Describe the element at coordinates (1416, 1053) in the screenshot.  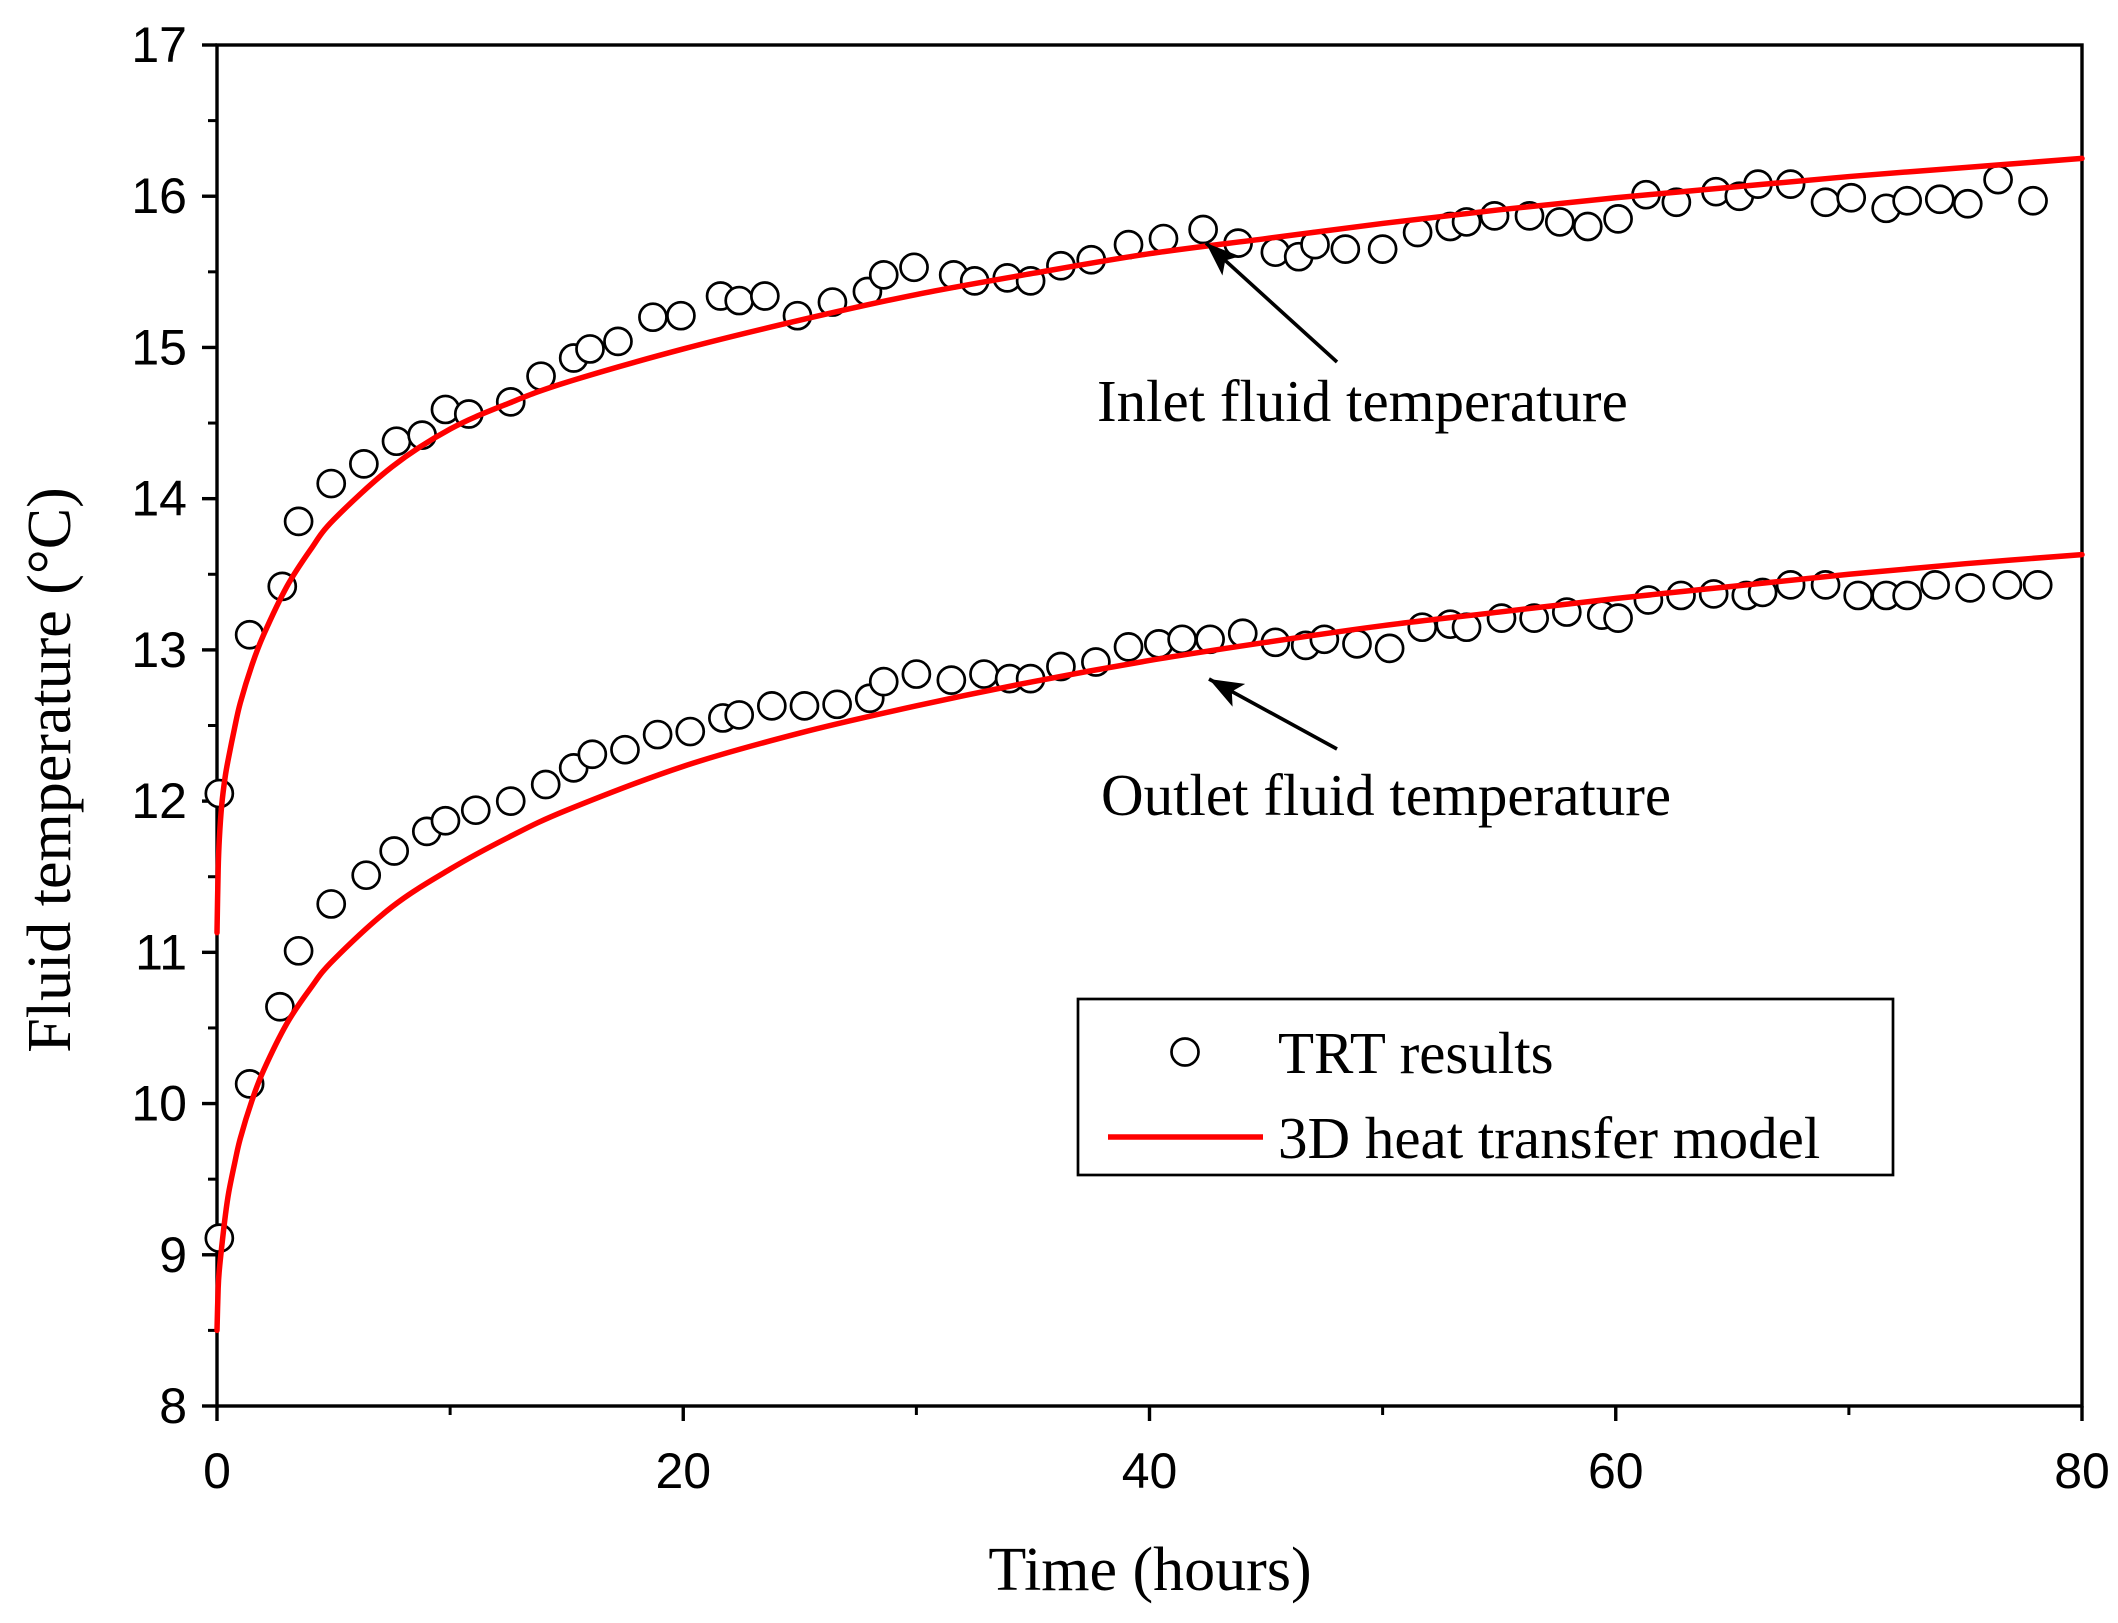
I see `legend-label-trt: TRT results` at that location.